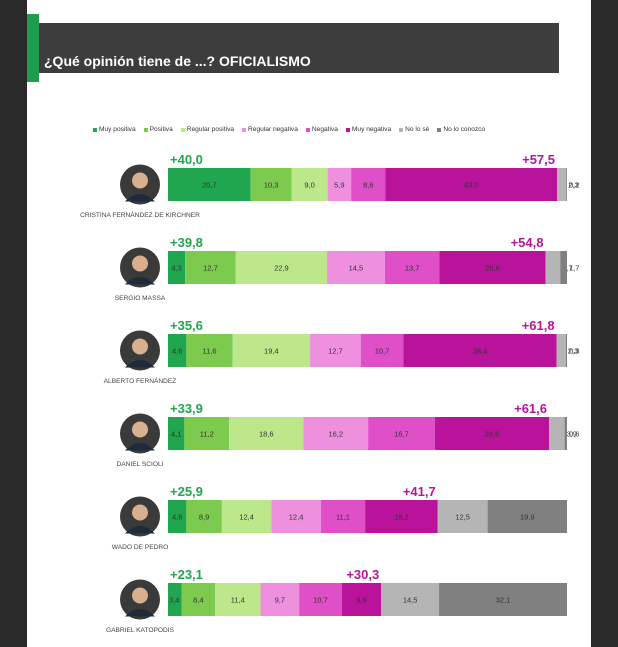  I want to click on bar-value-label: 0,3, so click(574, 351).